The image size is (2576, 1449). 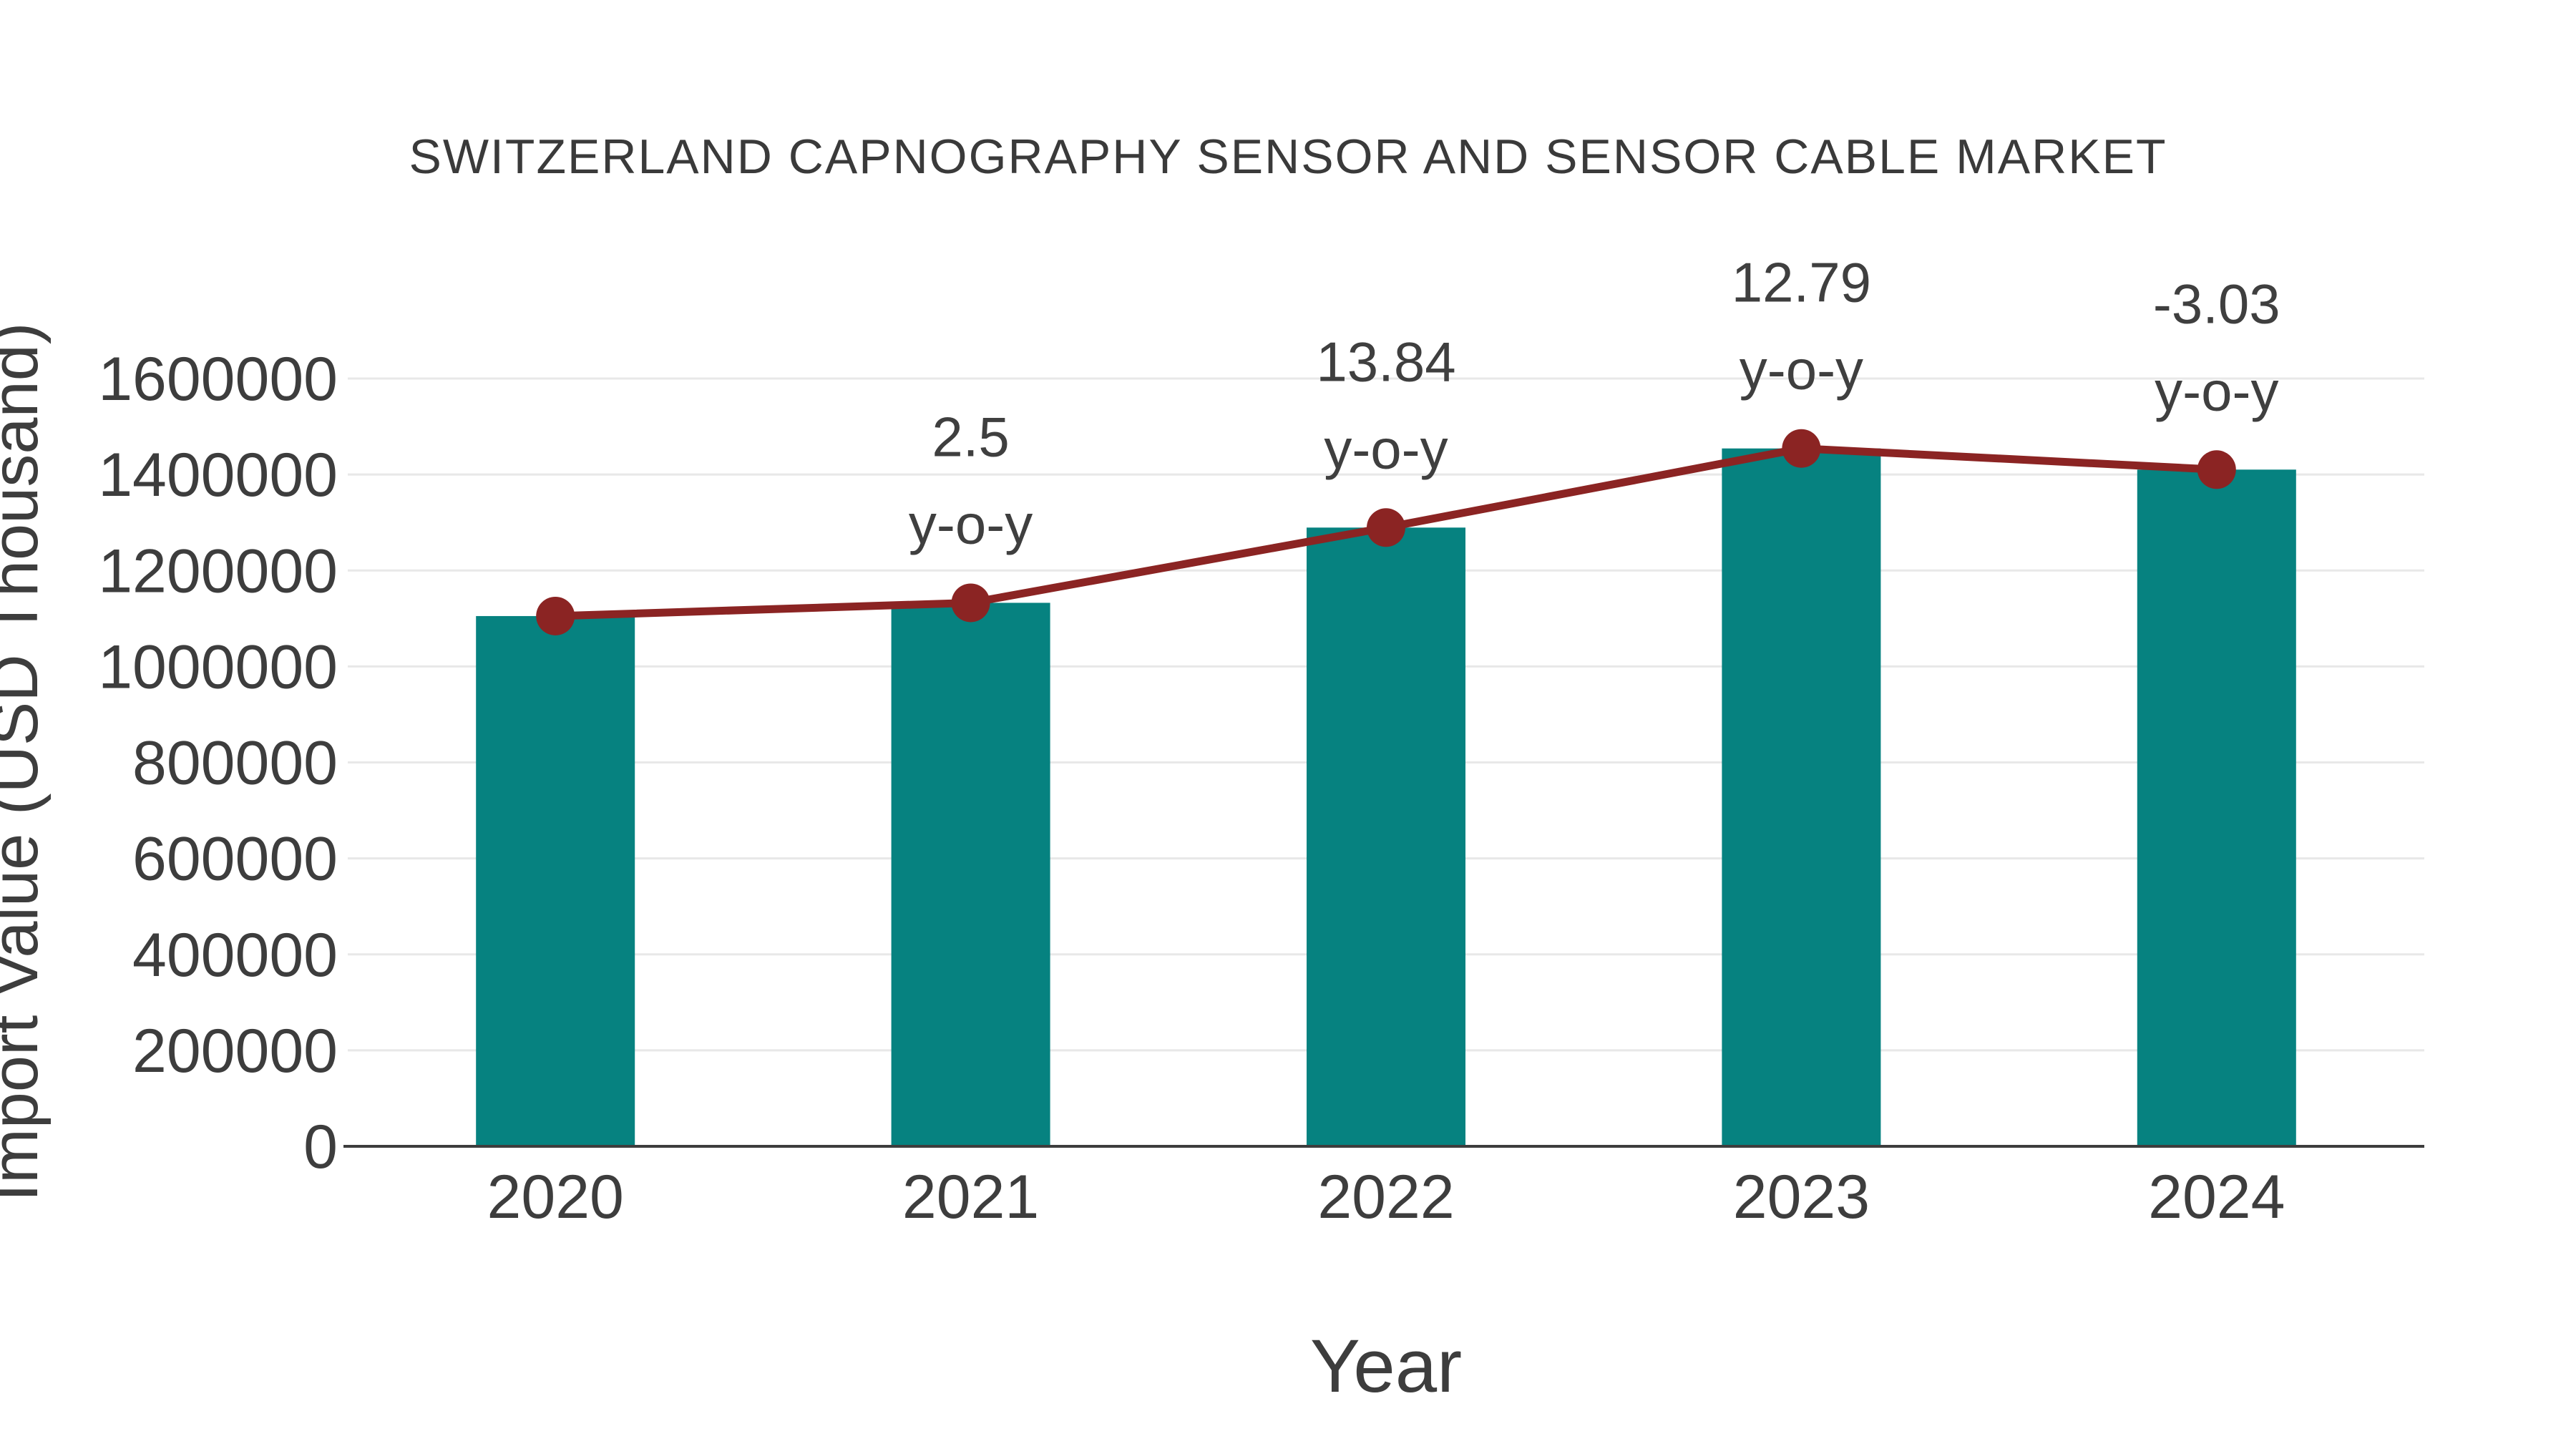 What do you see at coordinates (235, 955) in the screenshot?
I see `y-tick-label-400000: 400000` at bounding box center [235, 955].